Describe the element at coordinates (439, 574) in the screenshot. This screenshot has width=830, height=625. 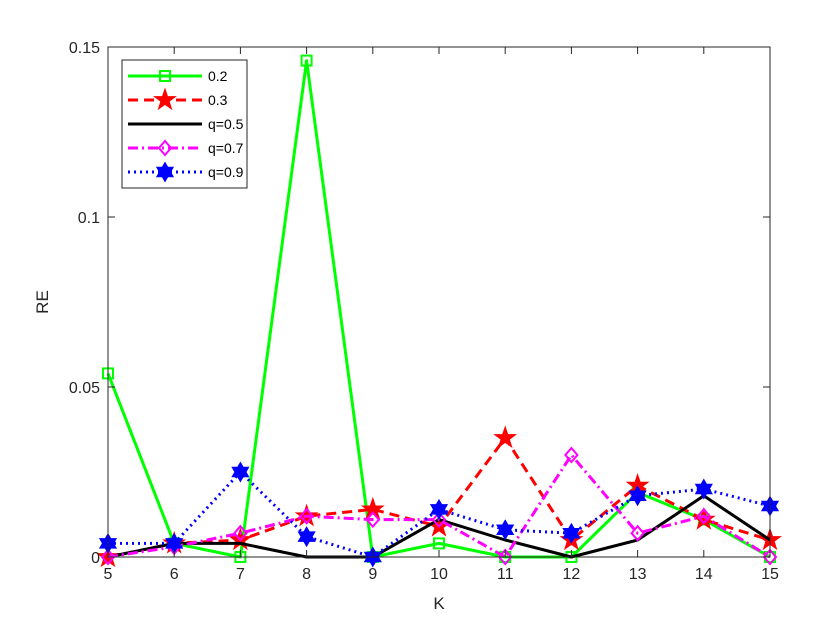
I see `x-tick-label: 10` at that location.